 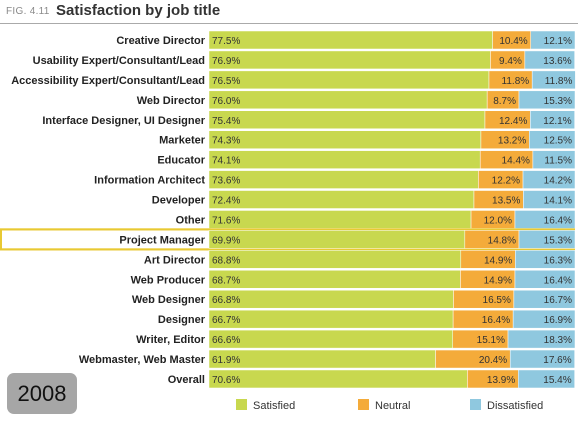 I want to click on value-label-satisfied-educator: 74.1%, so click(x=226, y=161).